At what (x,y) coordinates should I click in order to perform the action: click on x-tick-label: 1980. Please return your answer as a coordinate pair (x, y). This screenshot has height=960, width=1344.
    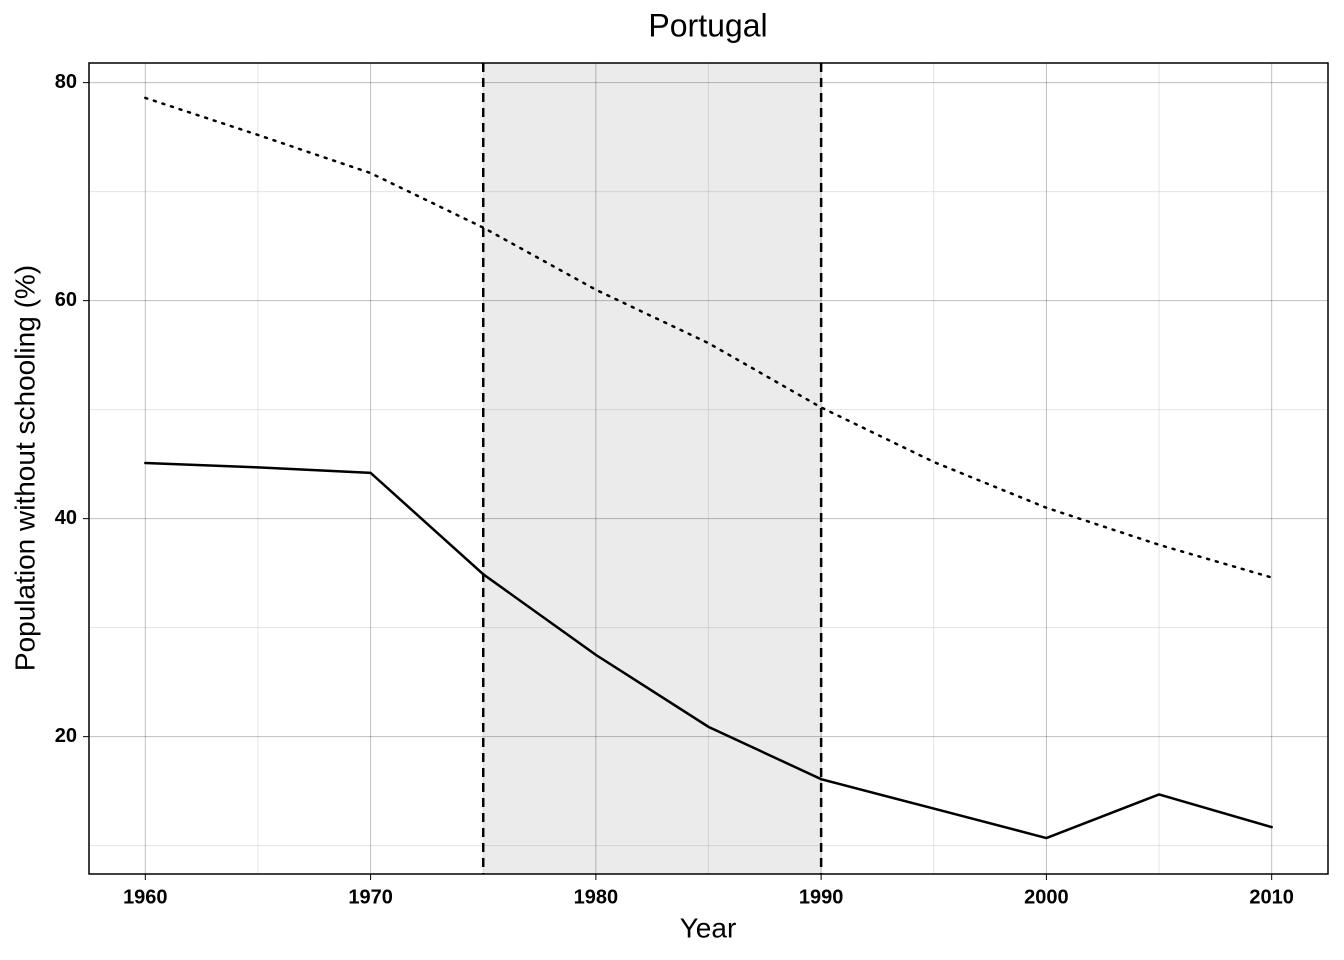
    Looking at the image, I should click on (596, 897).